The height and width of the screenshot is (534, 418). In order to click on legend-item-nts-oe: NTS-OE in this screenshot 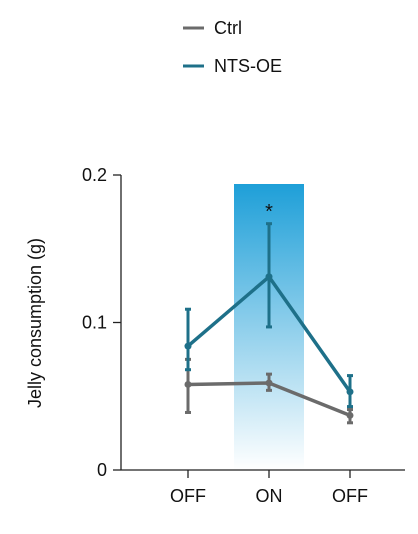, I will do `click(232, 66)`.